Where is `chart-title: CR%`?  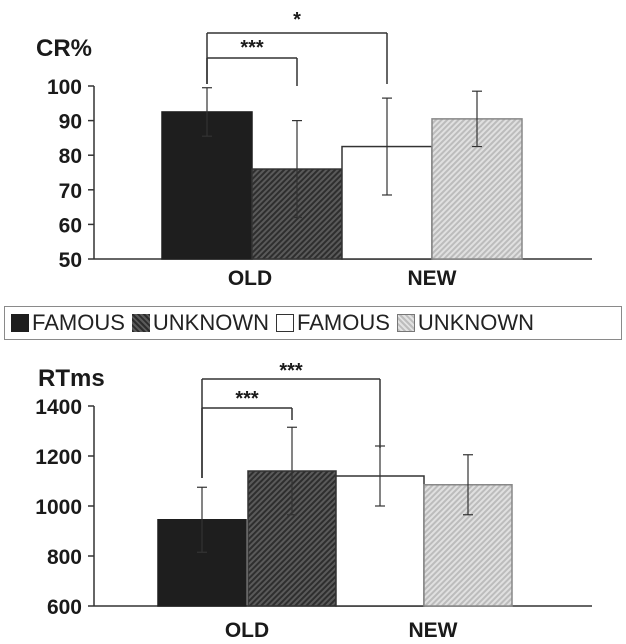 chart-title: CR% is located at coordinates (64, 48).